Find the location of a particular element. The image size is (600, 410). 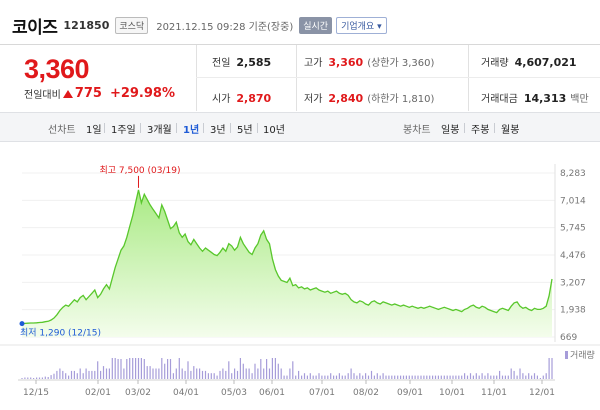

candle-chart-label: 봉차트 is located at coordinates (417, 130).